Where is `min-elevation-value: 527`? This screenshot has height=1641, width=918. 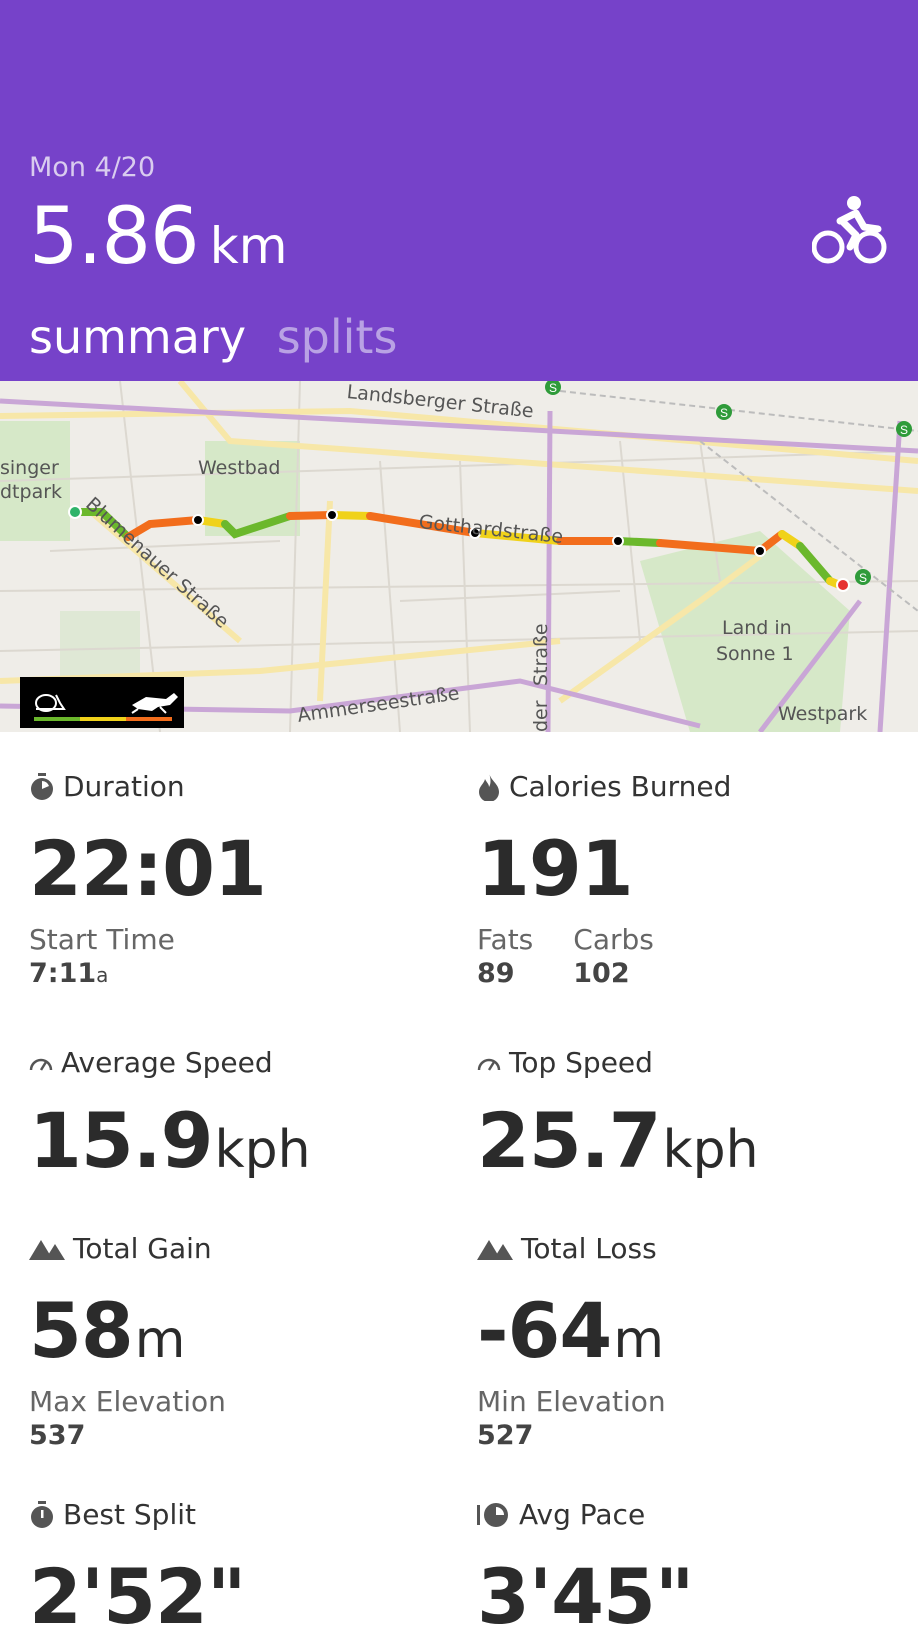 min-elevation-value: 527 is located at coordinates (505, 1435).